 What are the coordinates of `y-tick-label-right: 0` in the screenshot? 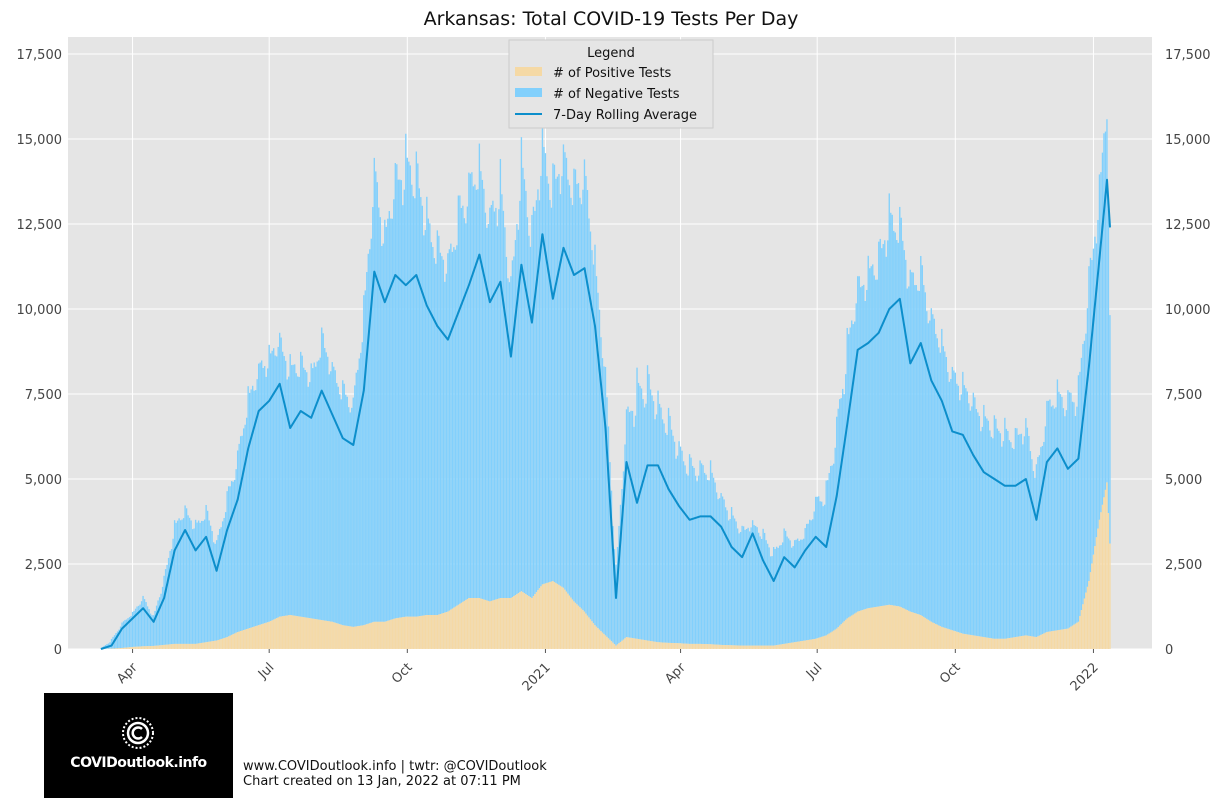 It's located at (1169, 650).